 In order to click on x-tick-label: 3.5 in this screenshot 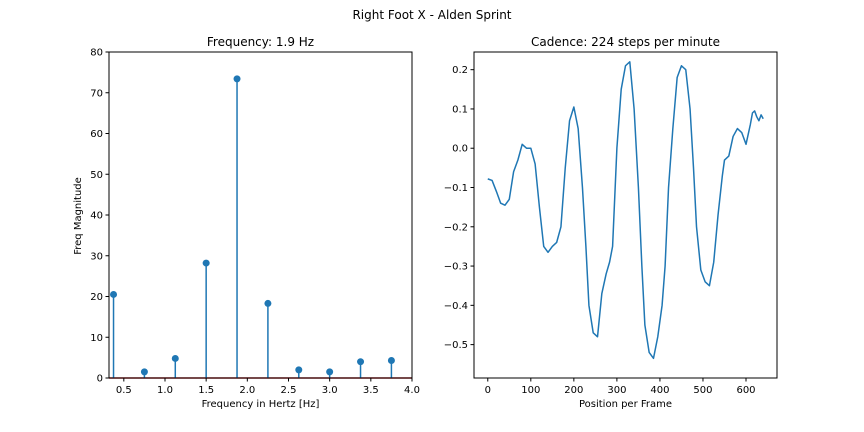, I will do `click(371, 390)`.